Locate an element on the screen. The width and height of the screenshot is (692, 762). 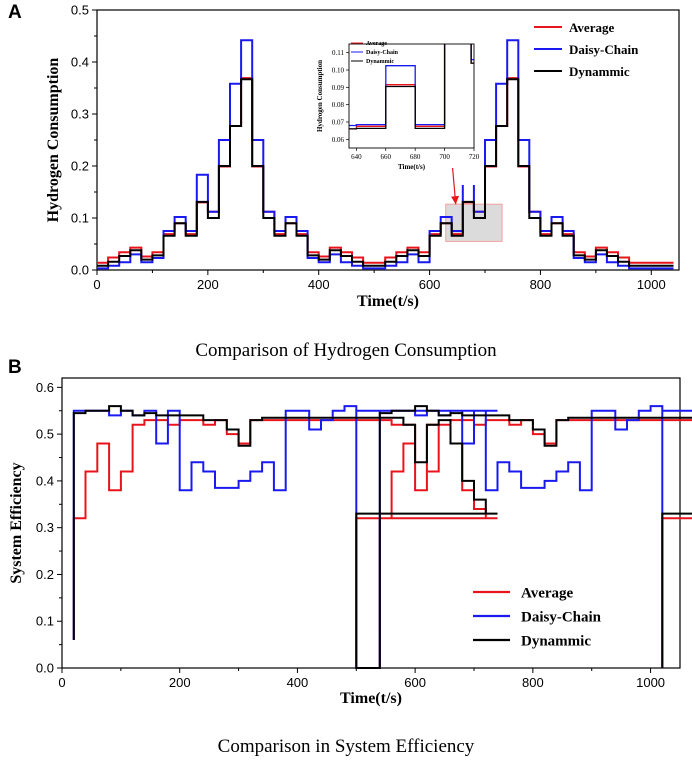
panel-a-letter: A is located at coordinates (15, 12).